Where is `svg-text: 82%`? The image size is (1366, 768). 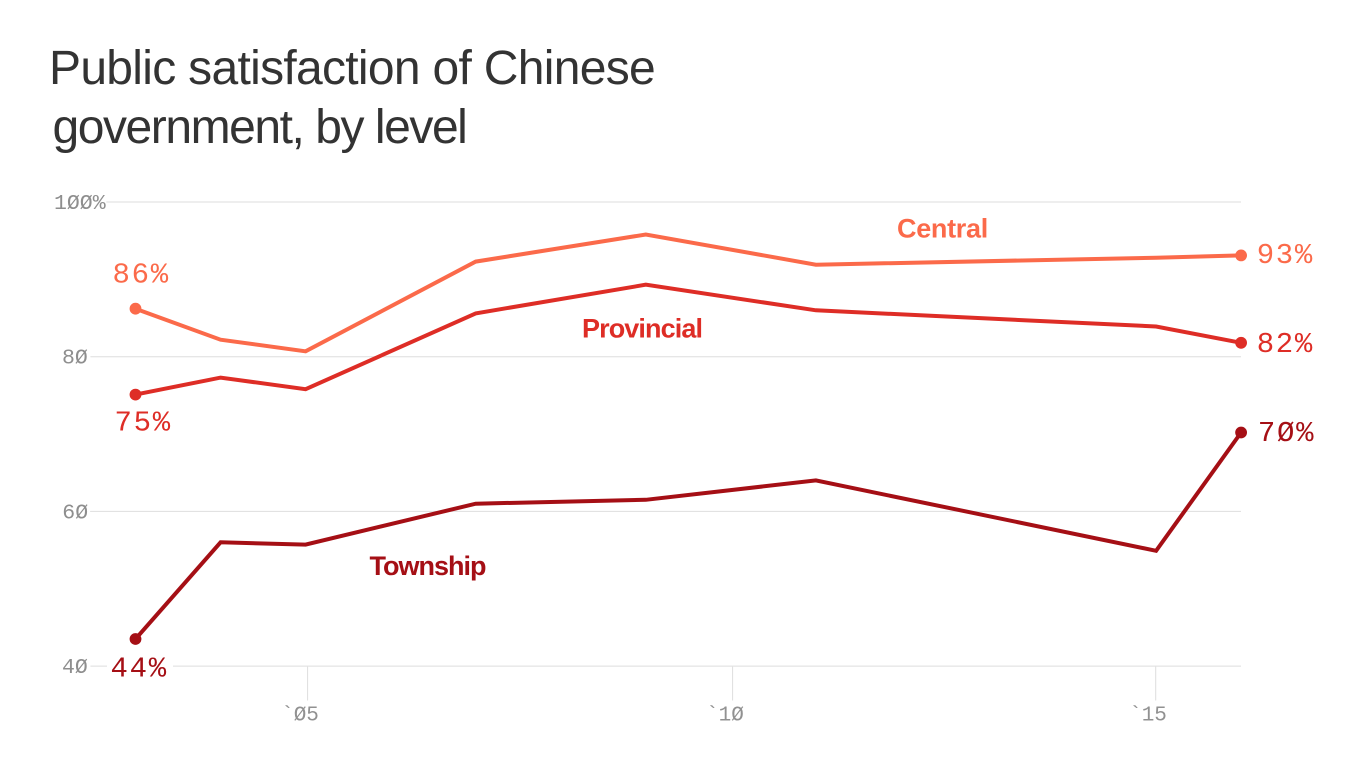 svg-text: 82% is located at coordinates (1285, 344).